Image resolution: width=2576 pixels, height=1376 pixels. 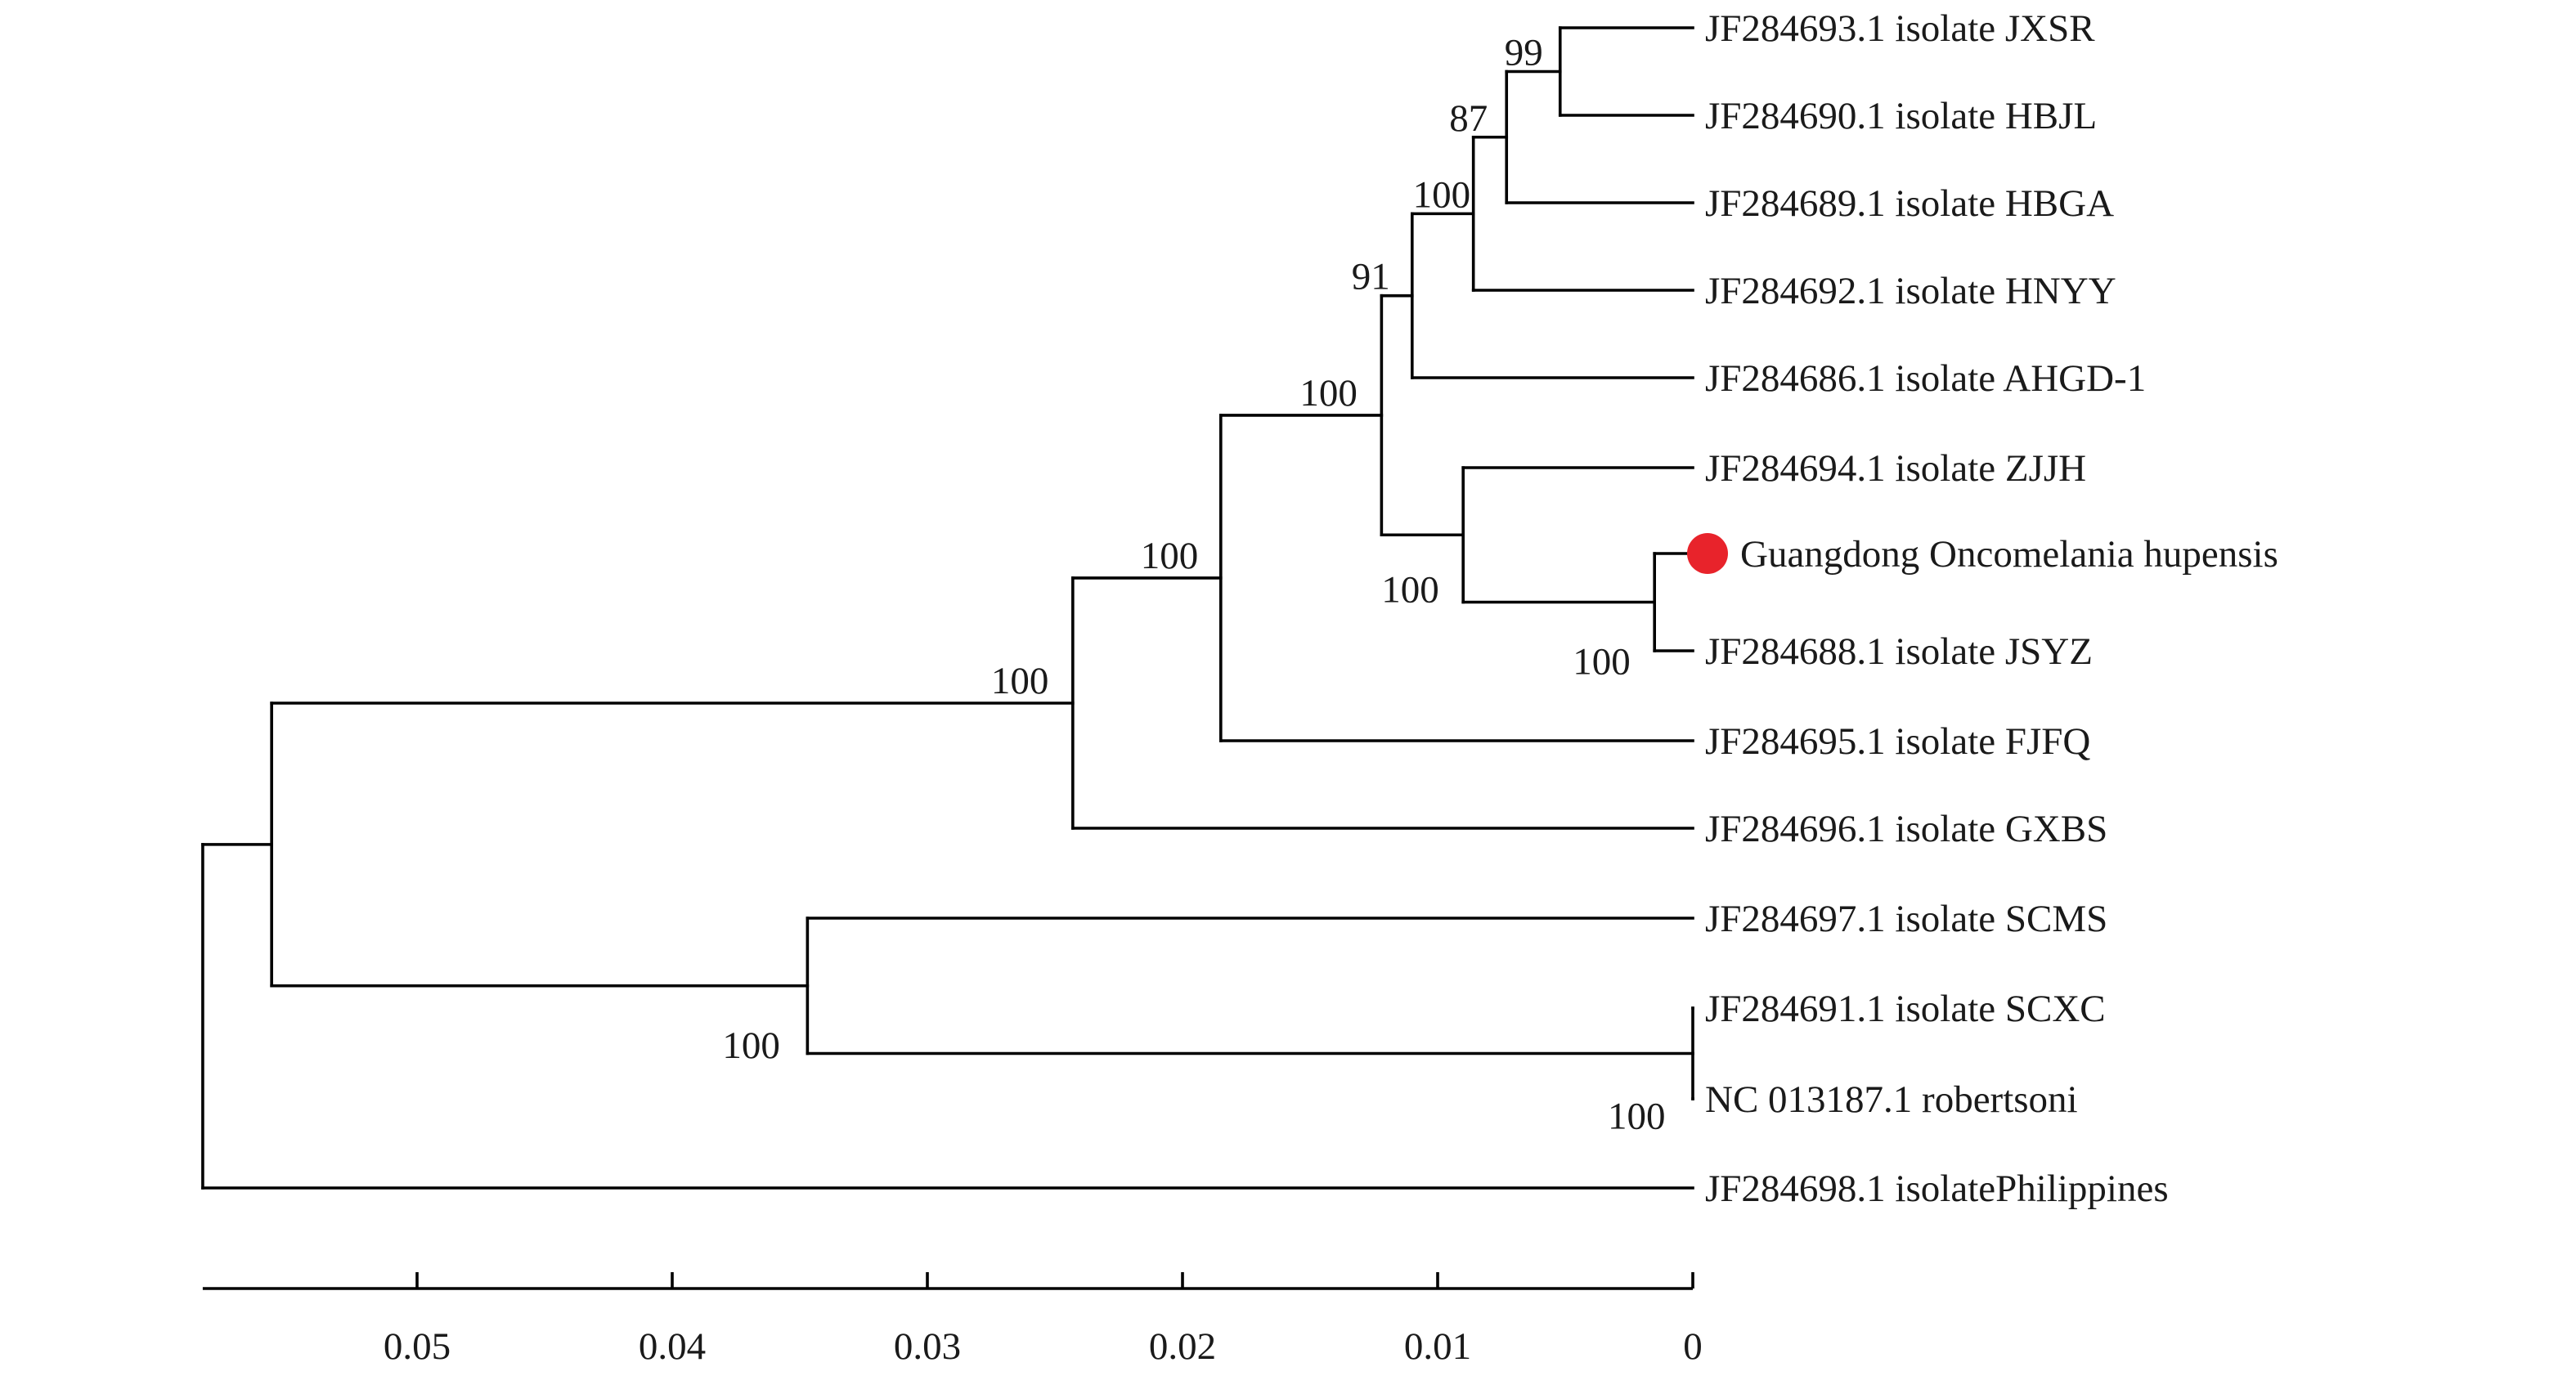 What do you see at coordinates (417, 1346) in the screenshot?
I see `scale-tick-label: 0.05` at bounding box center [417, 1346].